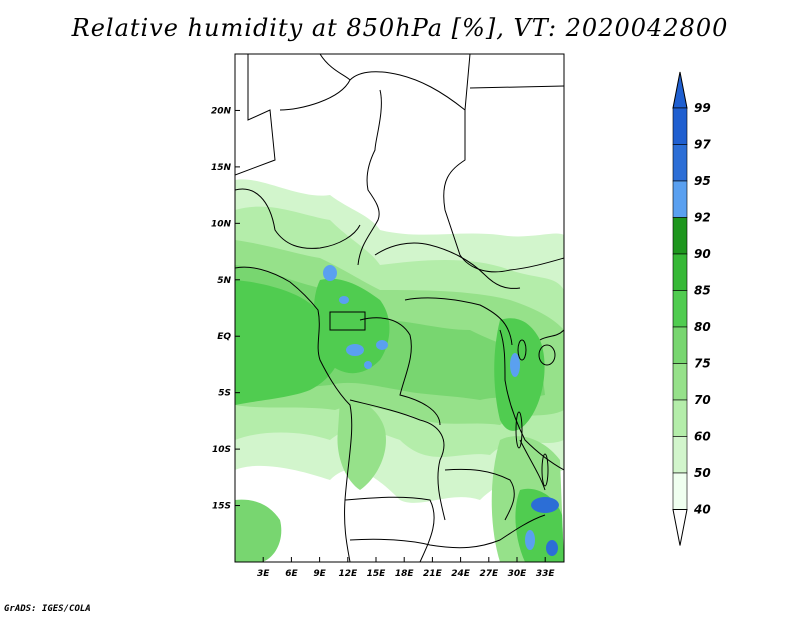 This screenshot has width=800, height=618. I want to click on colorbar-level-label: 60, so click(702, 437).